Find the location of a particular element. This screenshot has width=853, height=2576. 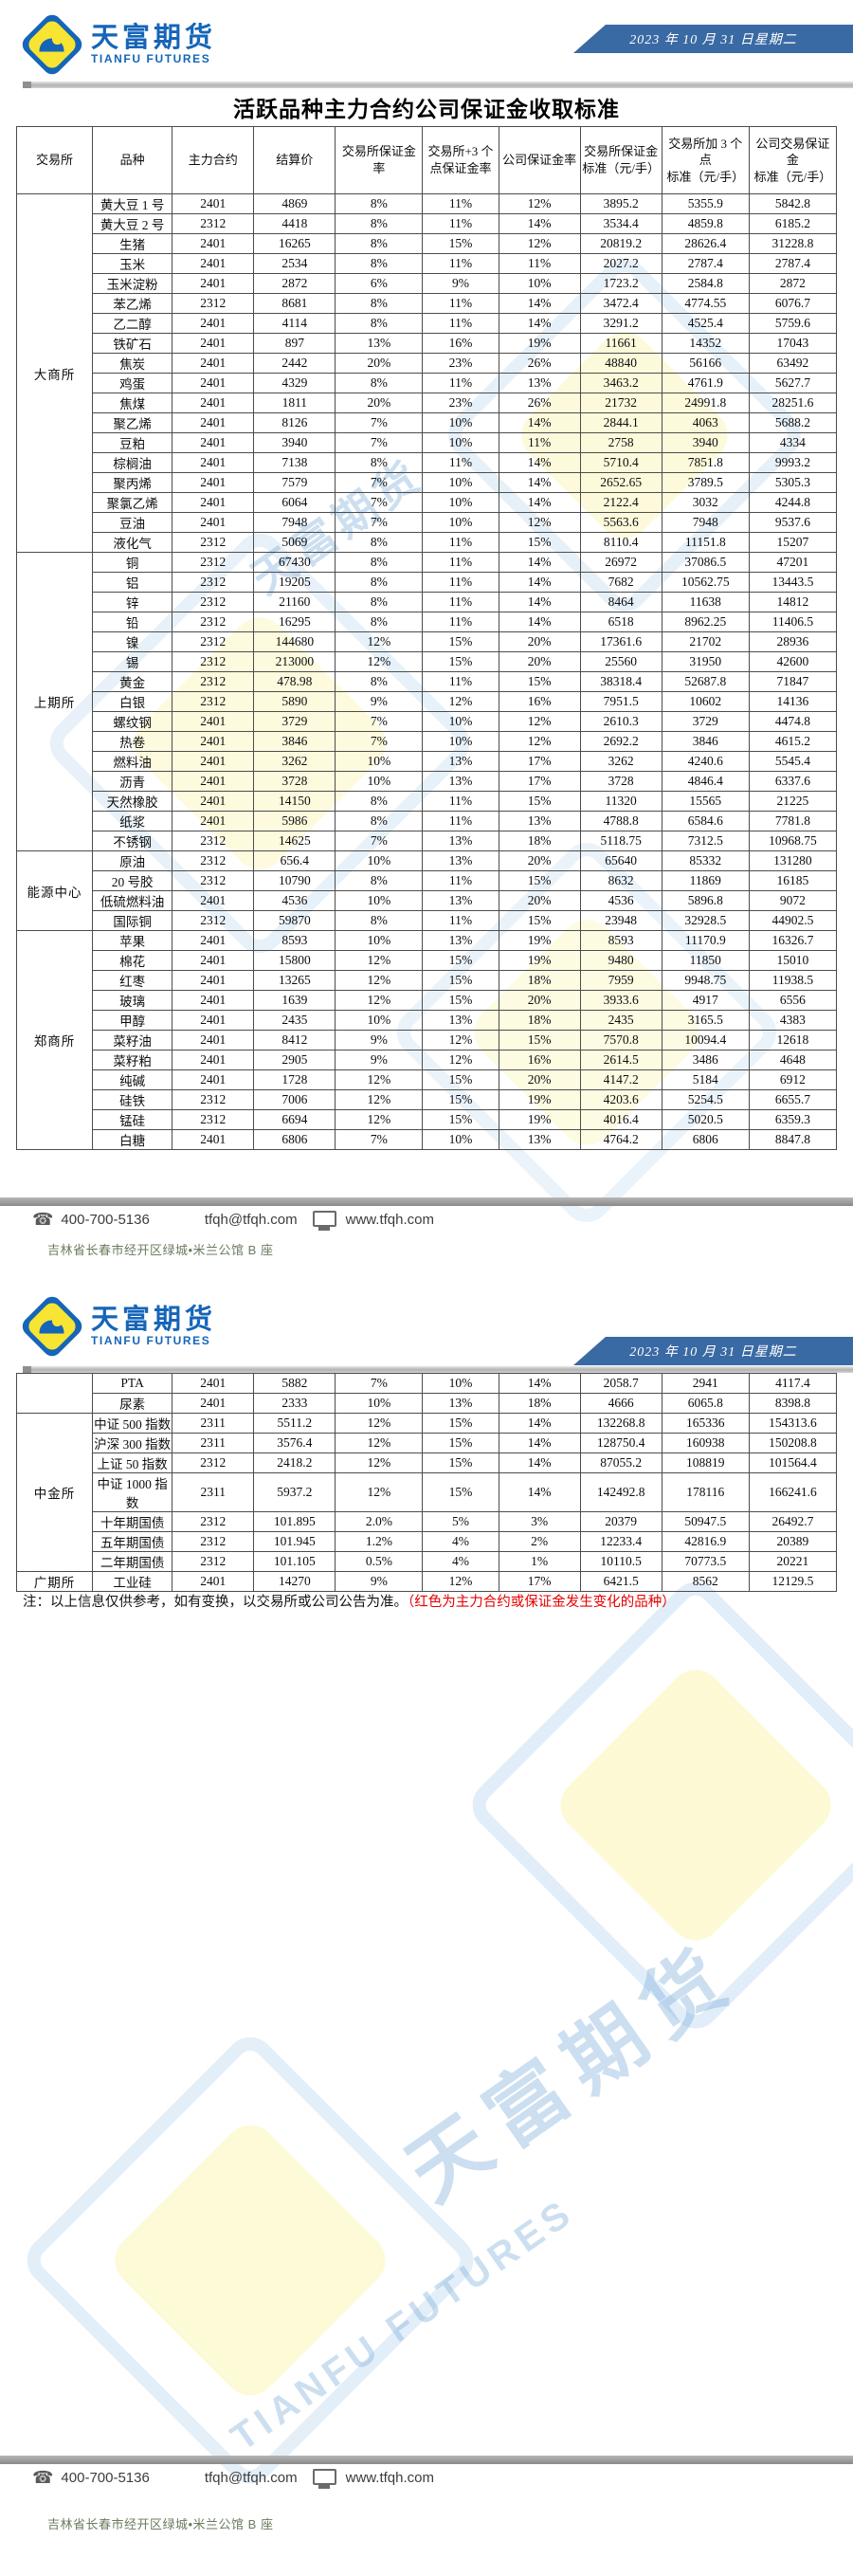

table-row: 棉花 2401 15800 12% 15% 19% 9480 11850 15010 is located at coordinates (427, 960).